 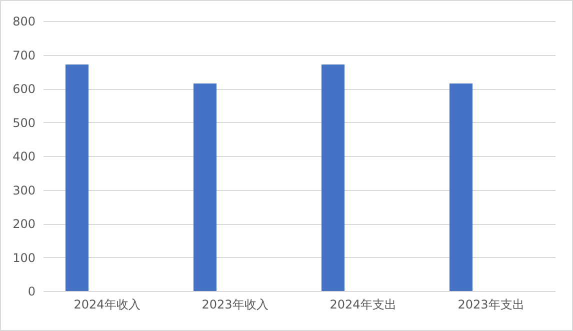 I want to click on y-tick-label: 200, so click(x=24, y=224).